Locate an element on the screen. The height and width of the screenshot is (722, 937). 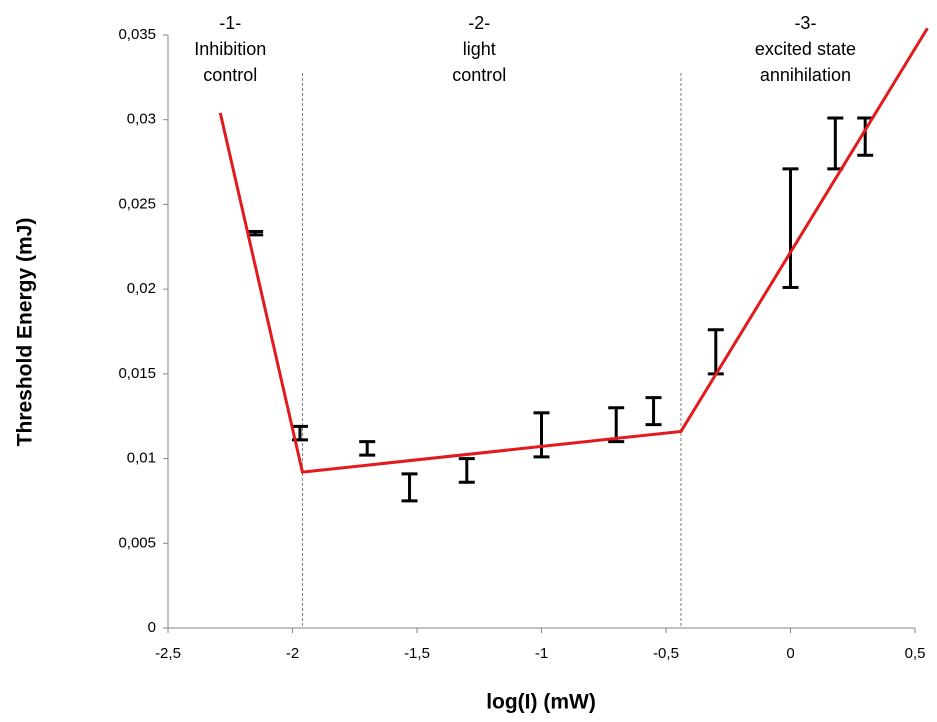
y-tick-label: 0,01 is located at coordinates (141, 458).